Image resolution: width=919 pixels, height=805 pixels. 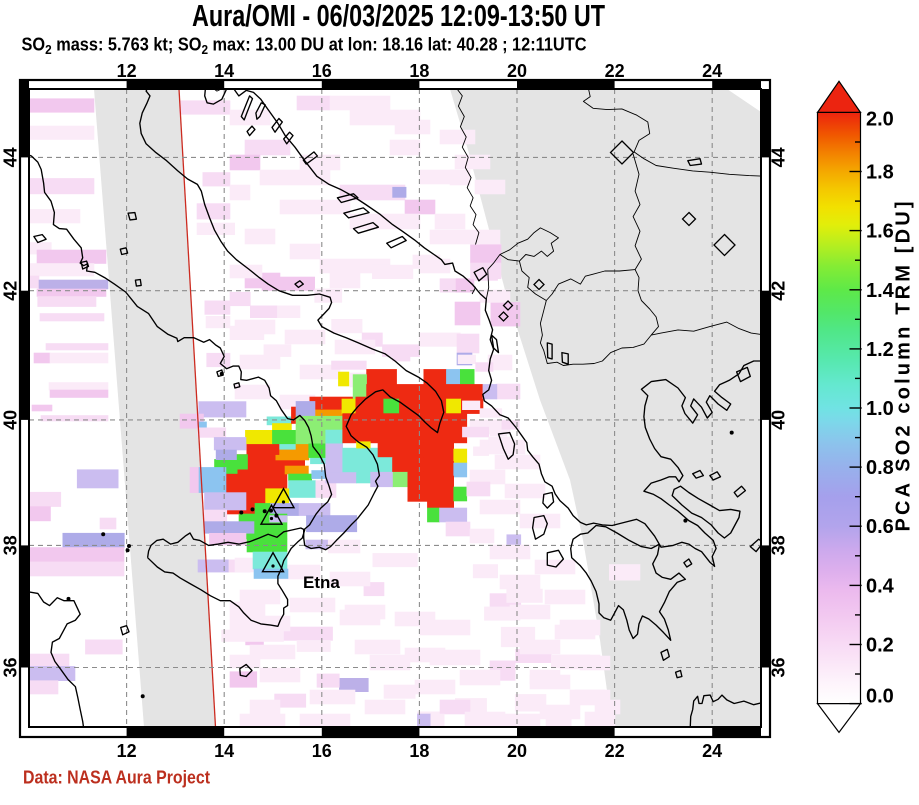 I want to click on svg-text: 2.0, so click(x=880, y=119).